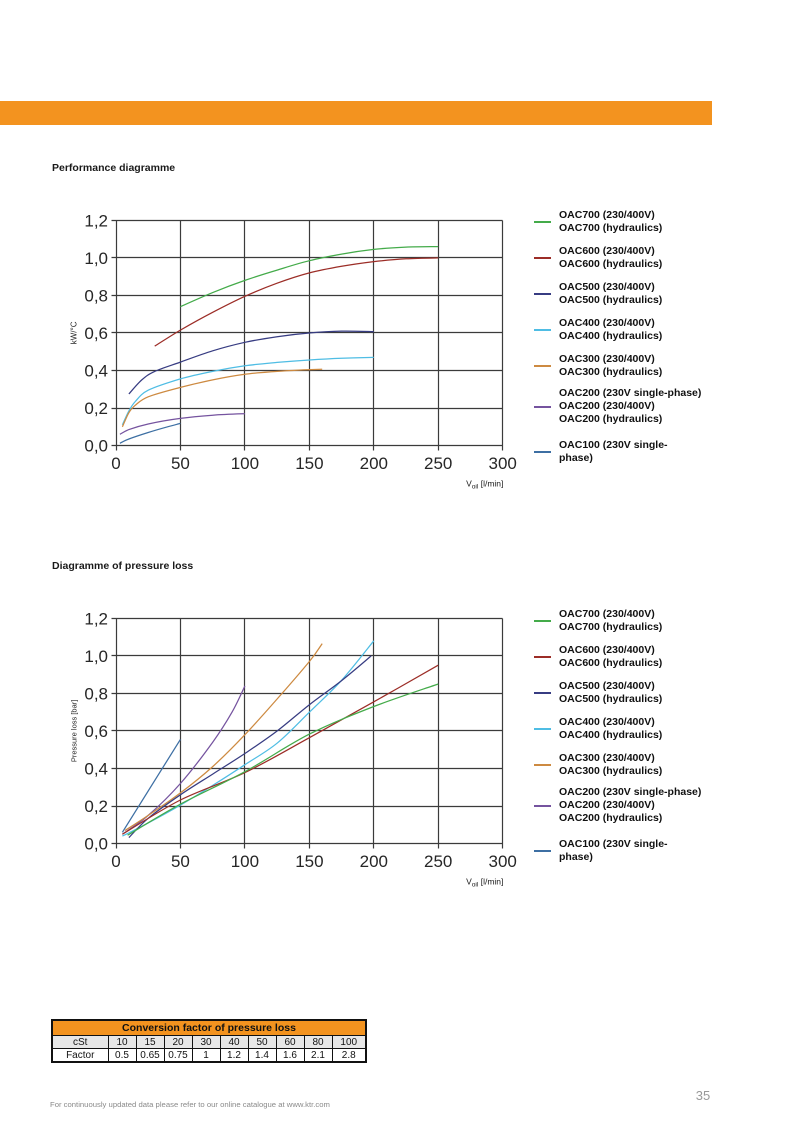  What do you see at coordinates (74, 731) in the screenshot?
I see `svg-text: Pressure loss [bar]` at bounding box center [74, 731].